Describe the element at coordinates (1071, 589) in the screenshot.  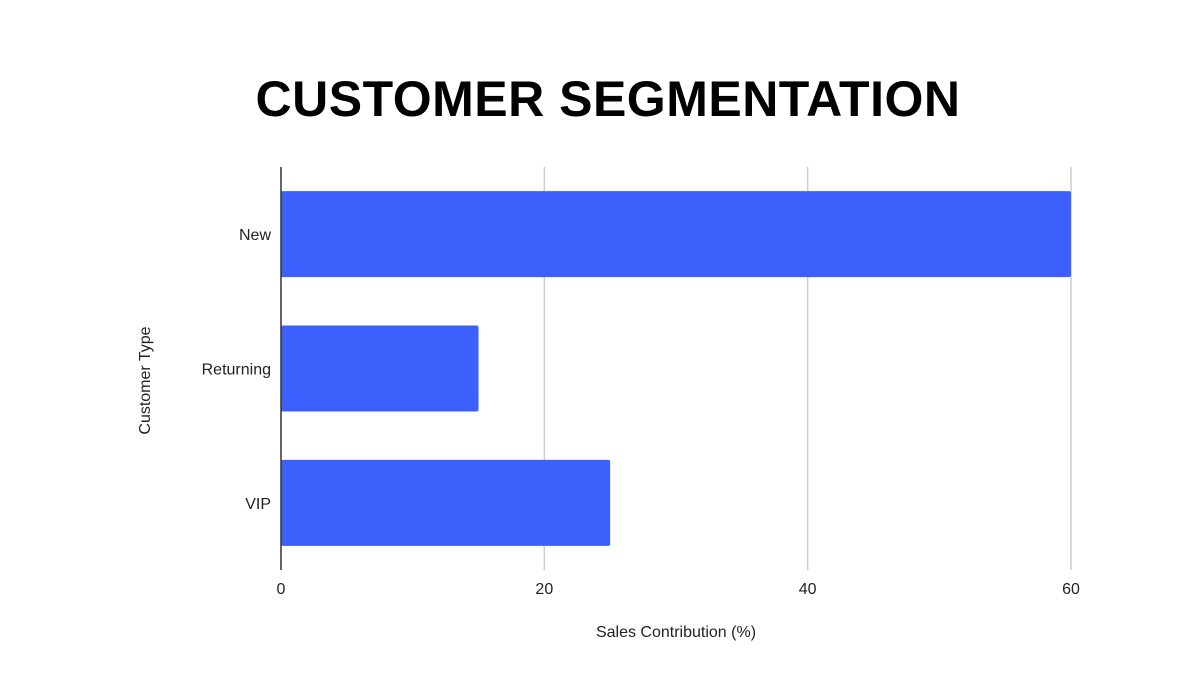
I see `x-tick-label: 60` at that location.